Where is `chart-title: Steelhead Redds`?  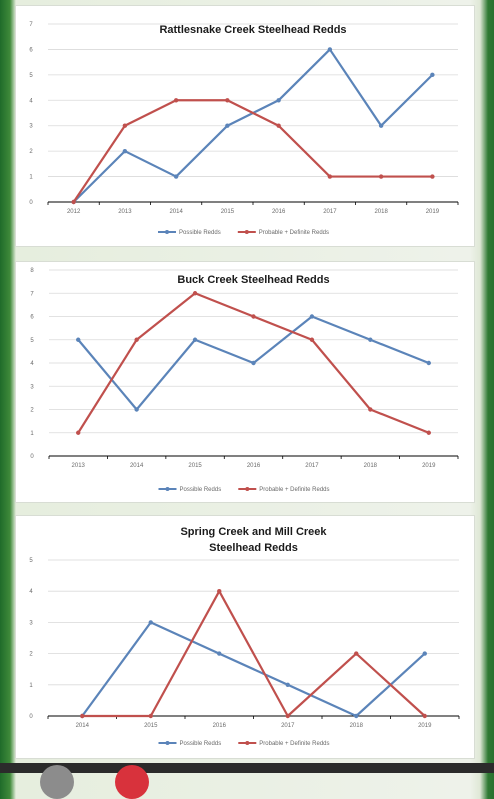 chart-title: Steelhead Redds is located at coordinates (253, 548).